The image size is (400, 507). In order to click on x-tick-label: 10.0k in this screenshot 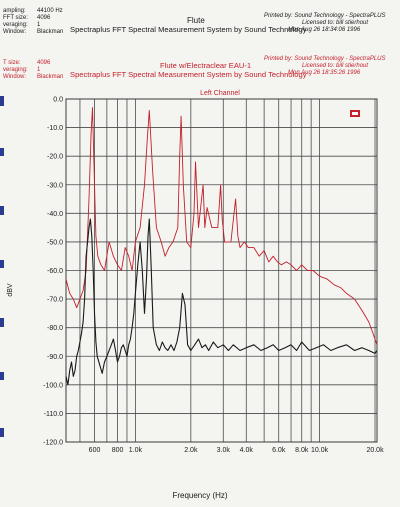, I will do `click(320, 450)`.